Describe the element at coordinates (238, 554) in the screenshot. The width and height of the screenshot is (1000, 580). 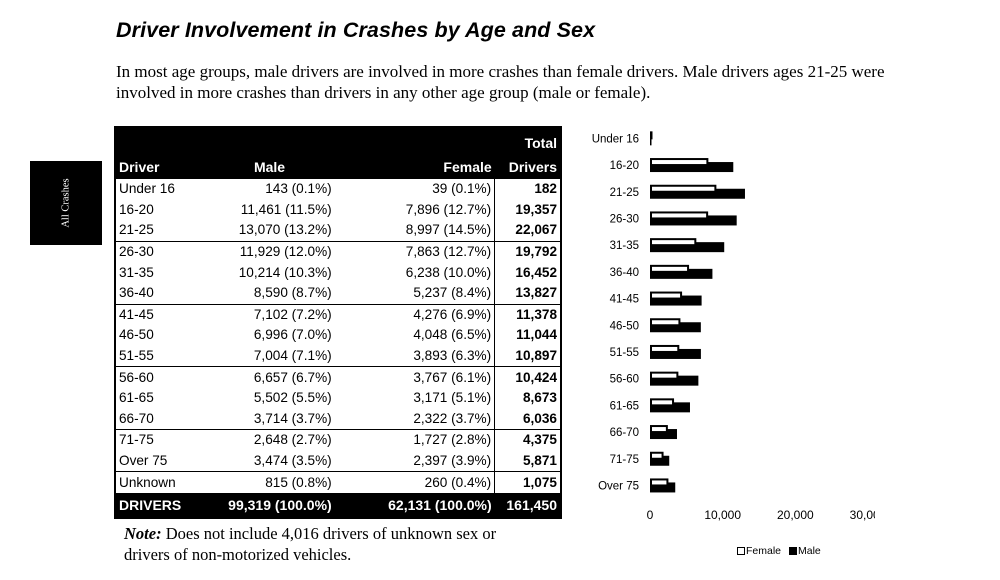
I see `footnote-text-line2: drivers of non-motorized vehicles.` at that location.